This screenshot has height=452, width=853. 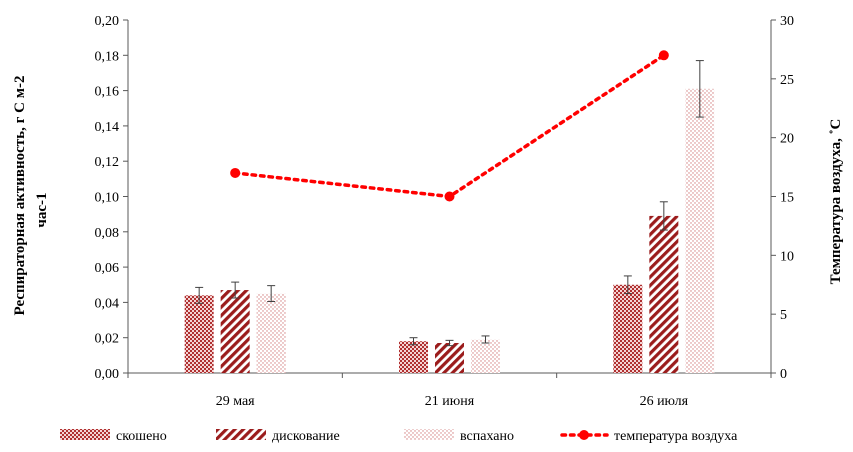 What do you see at coordinates (487, 436) in the screenshot?
I see `legend-label: вспахано` at bounding box center [487, 436].